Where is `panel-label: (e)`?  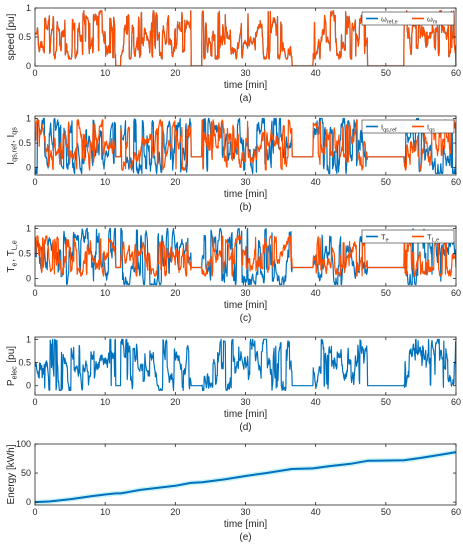 panel-label: (e) is located at coordinates (245, 537).